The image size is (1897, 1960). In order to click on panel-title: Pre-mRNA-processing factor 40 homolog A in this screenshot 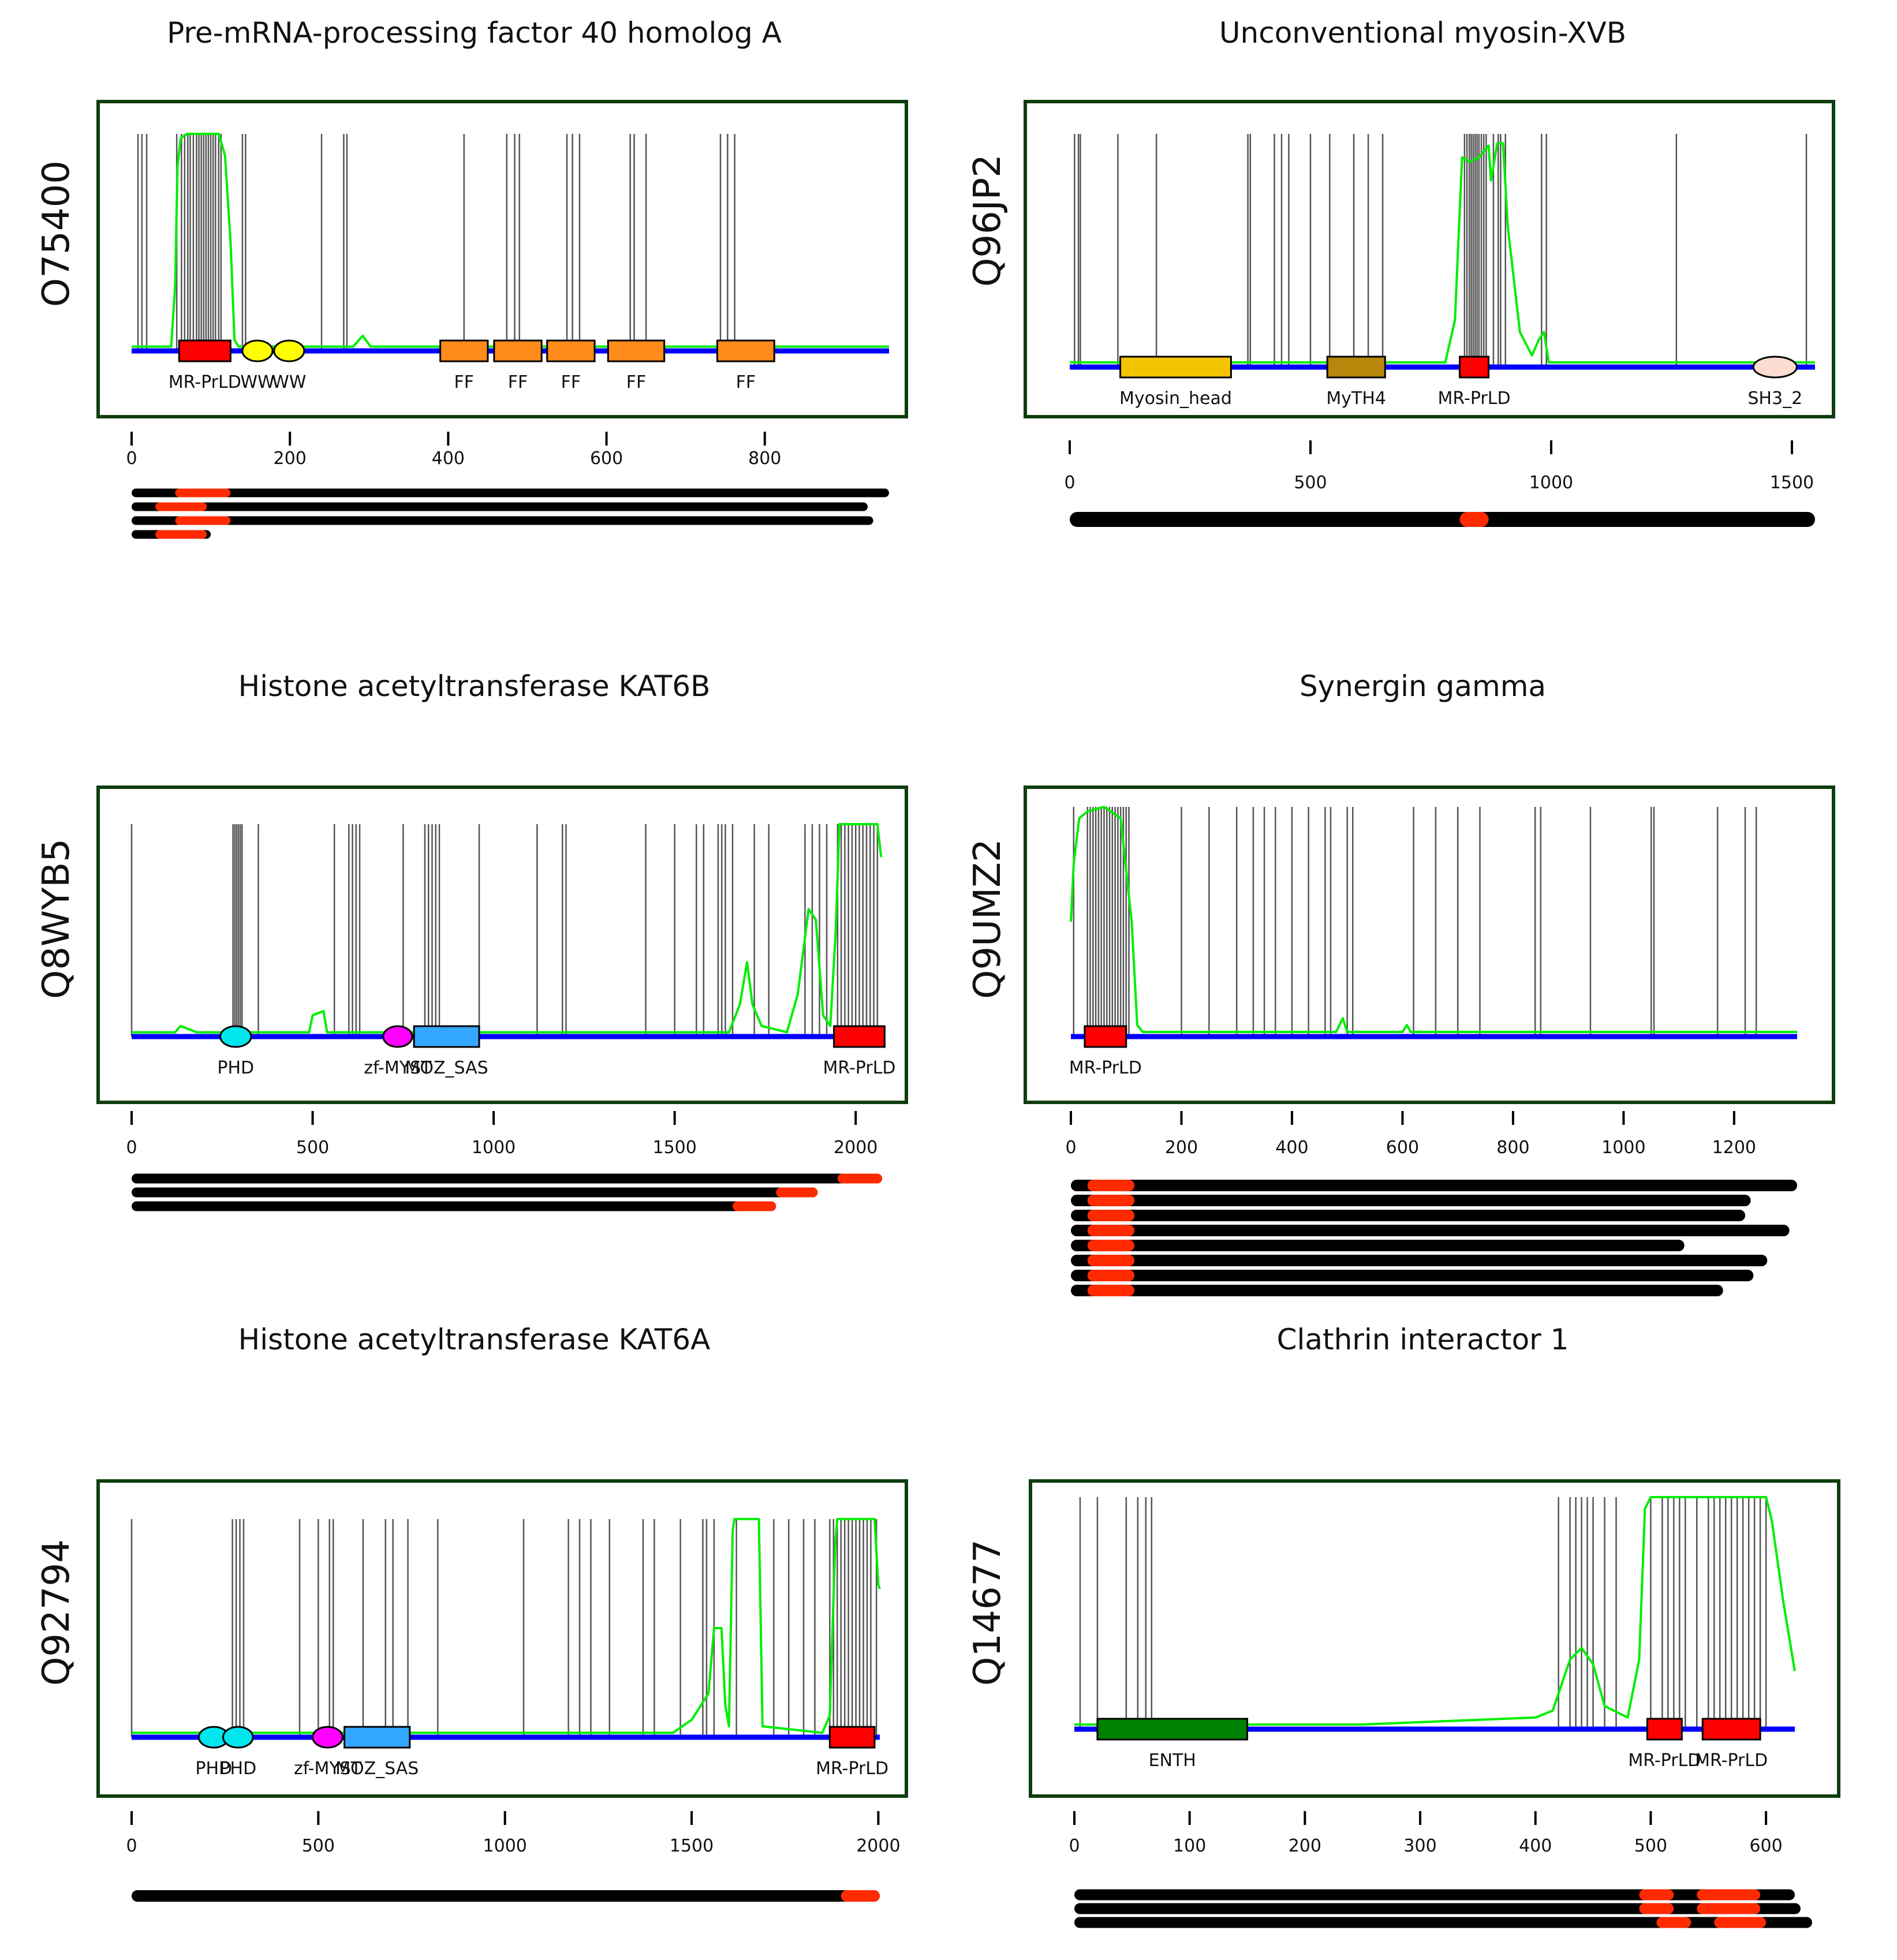, I will do `click(474, 33)`.